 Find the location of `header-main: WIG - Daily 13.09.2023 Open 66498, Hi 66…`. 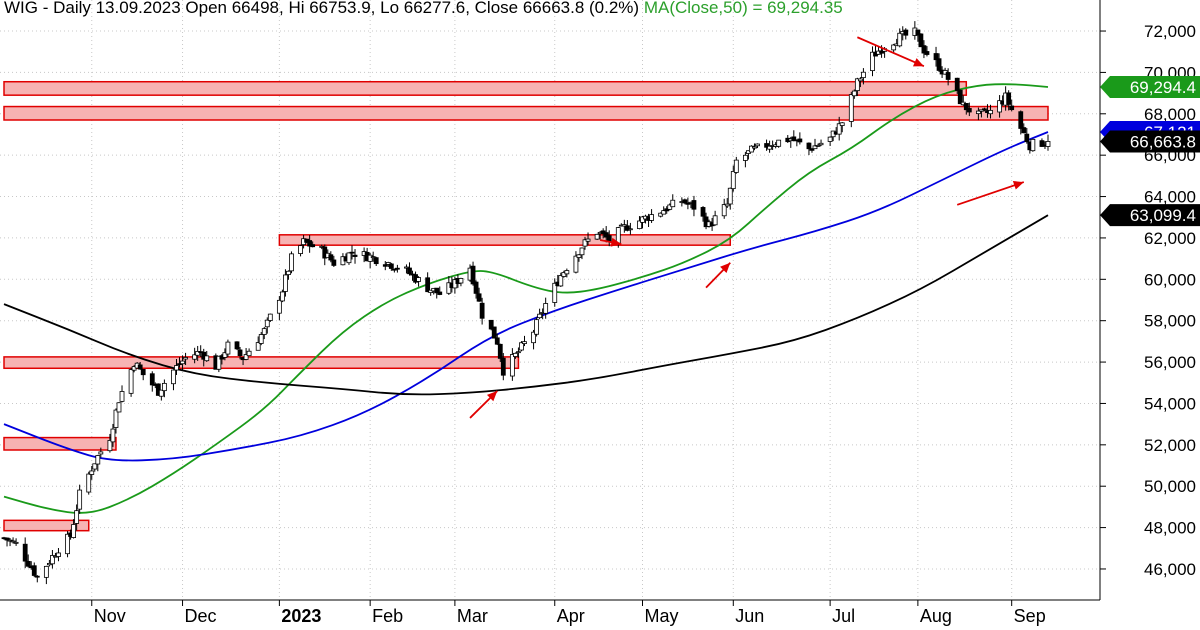

header-main: WIG - Daily 13.09.2023 Open 66498, Hi 66… is located at coordinates (321, 8).